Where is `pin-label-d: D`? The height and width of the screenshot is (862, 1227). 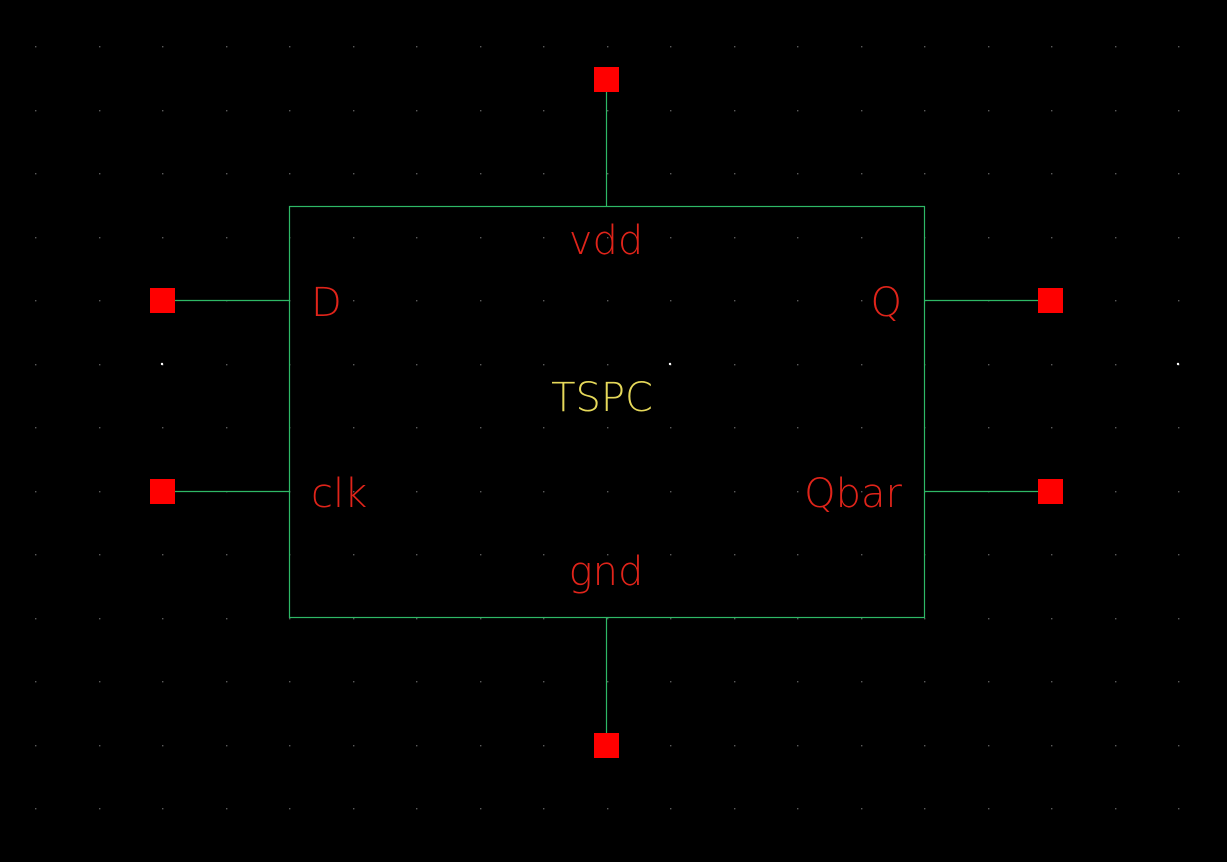
pin-label-d: D is located at coordinates (326, 303).